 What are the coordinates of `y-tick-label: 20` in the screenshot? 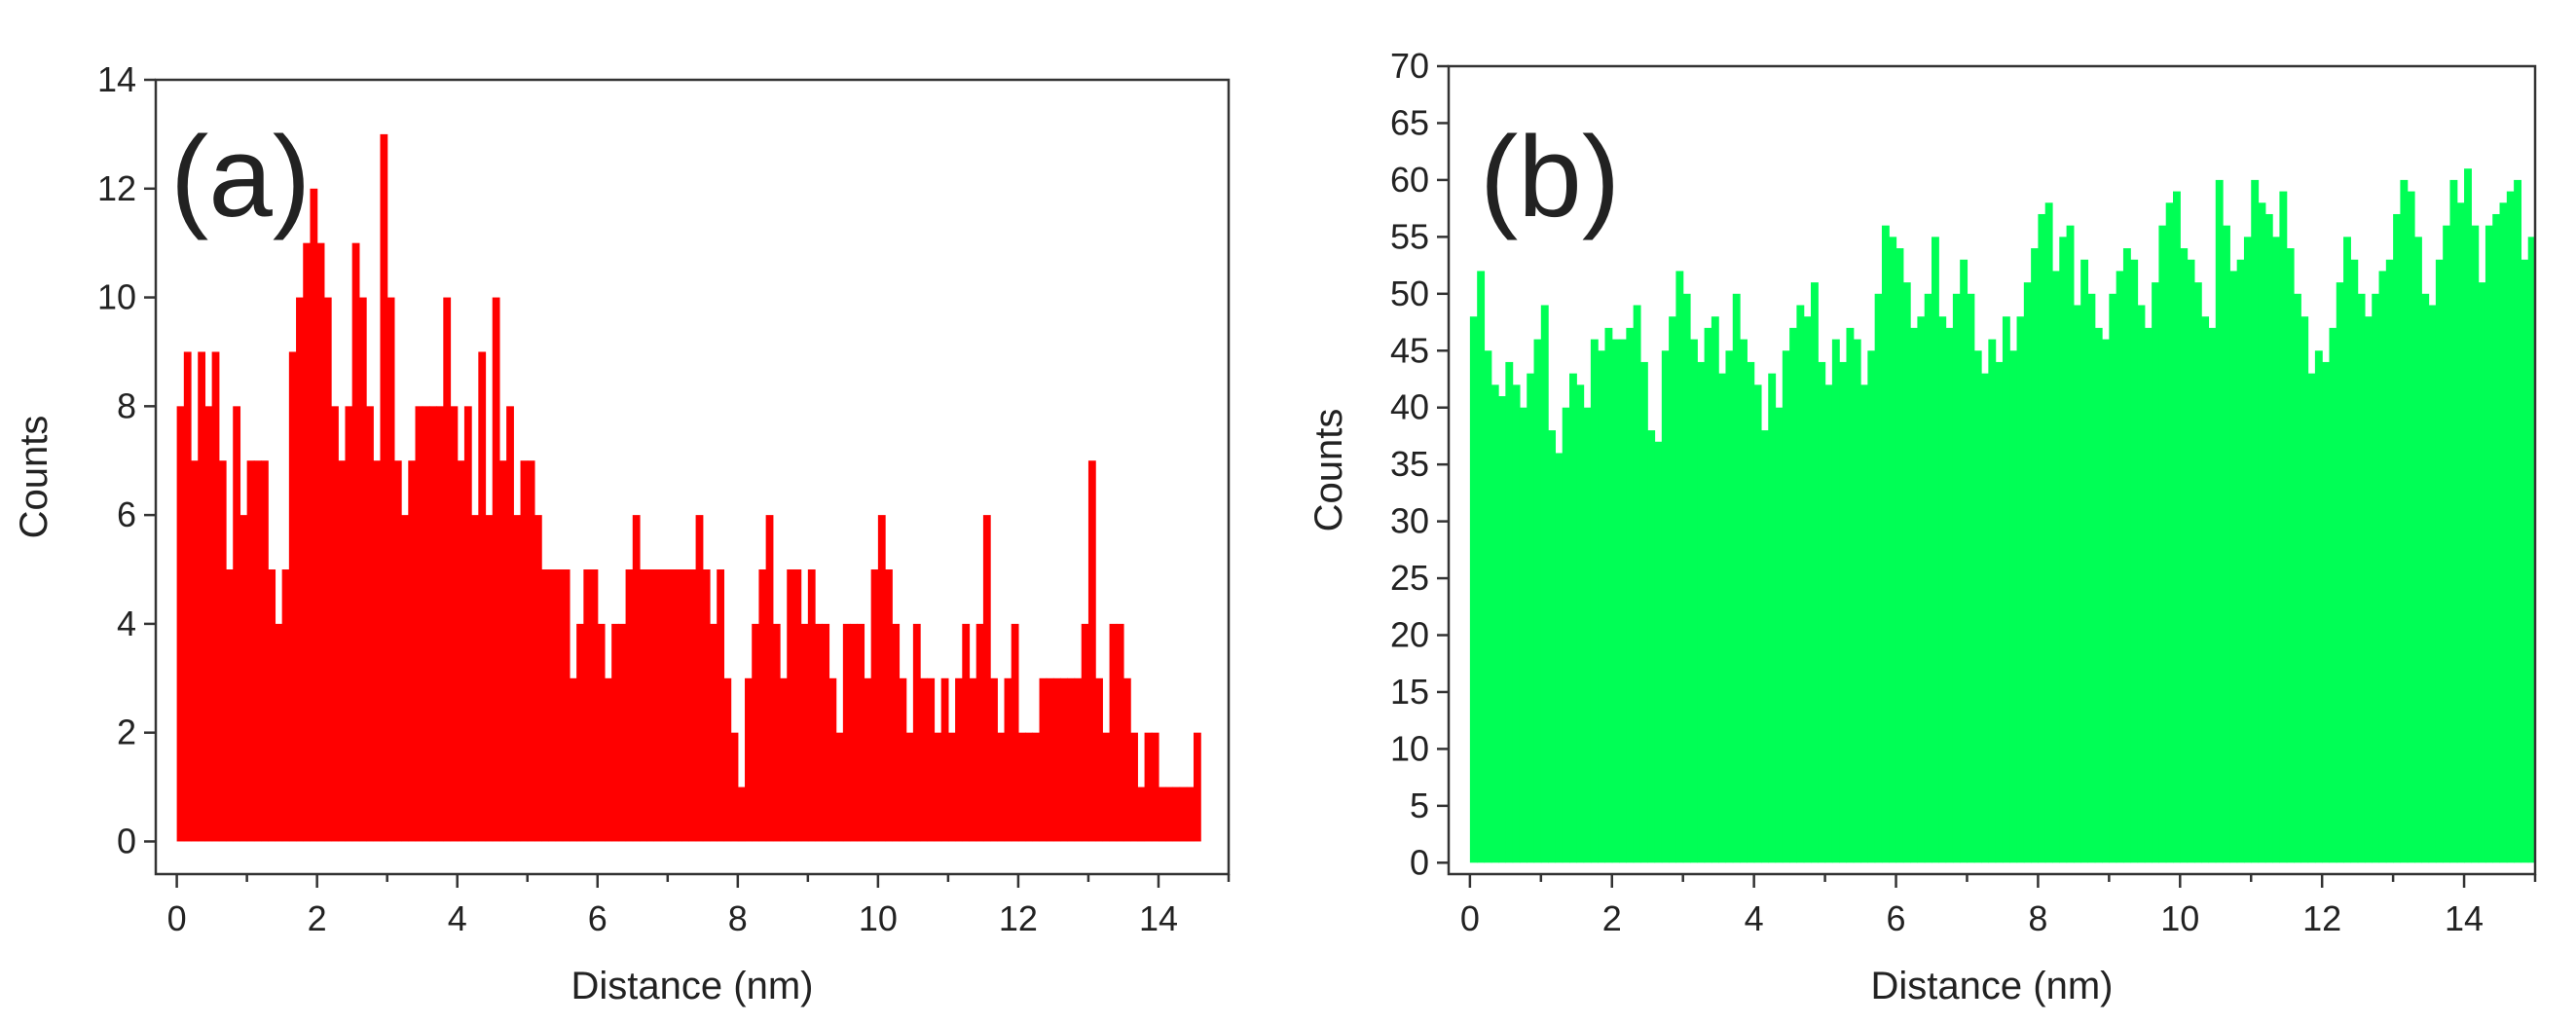 It's located at (1409, 635).